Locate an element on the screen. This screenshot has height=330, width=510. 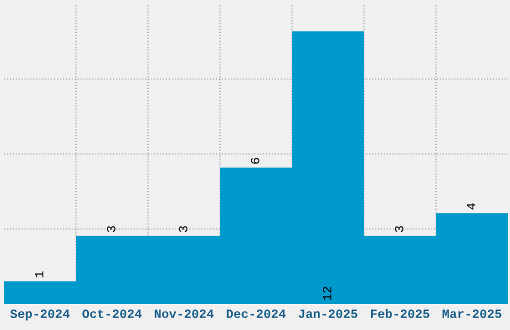
x-tick-label: Oct-2024 is located at coordinates (112, 314).